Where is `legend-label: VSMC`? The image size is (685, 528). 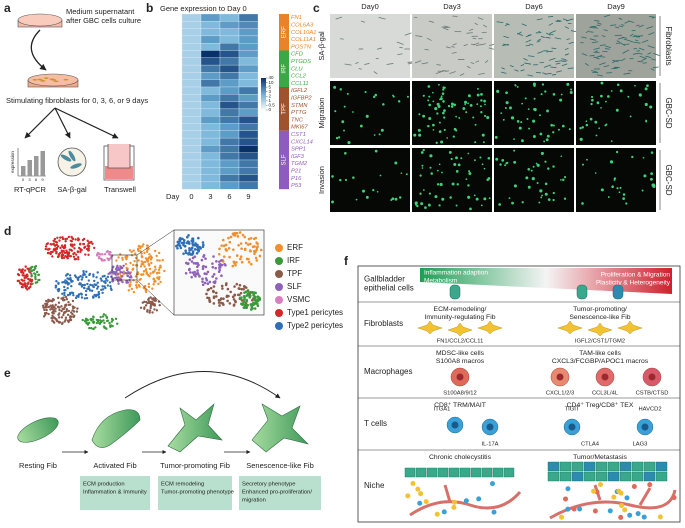 legend-label: VSMC is located at coordinates (298, 299).